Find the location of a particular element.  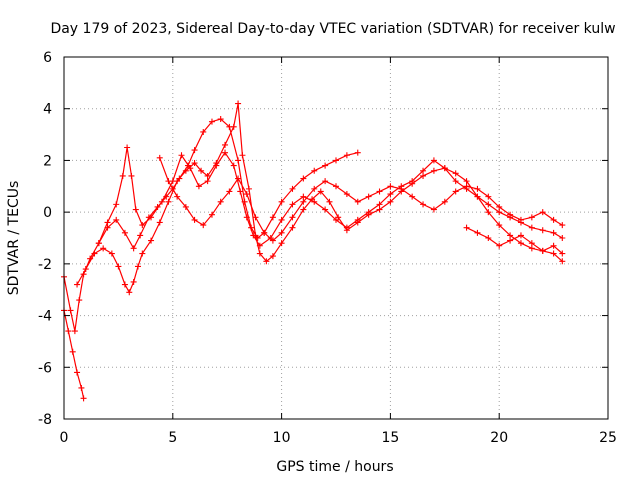

y-tick-label: -8 is located at coordinates (45, 420).